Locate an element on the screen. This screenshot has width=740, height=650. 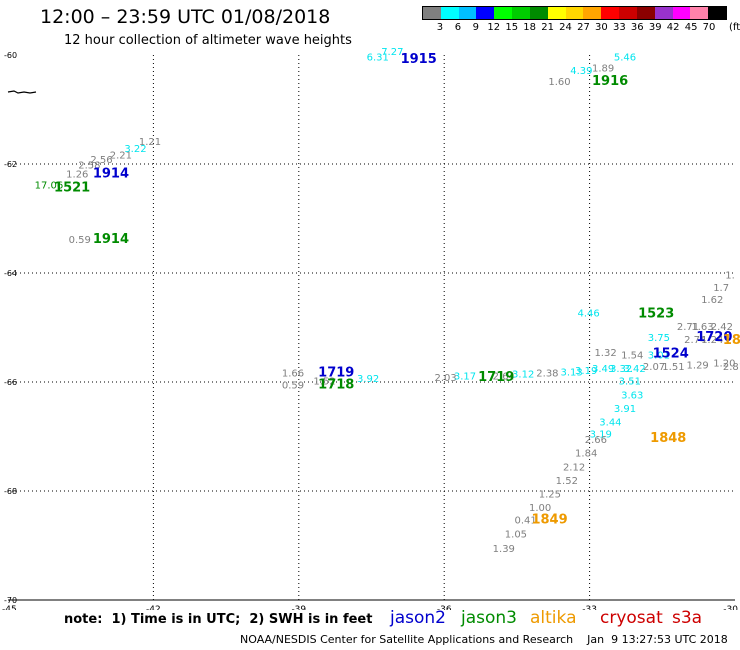
pass-time-label: 1524 is located at coordinates (671, 353).